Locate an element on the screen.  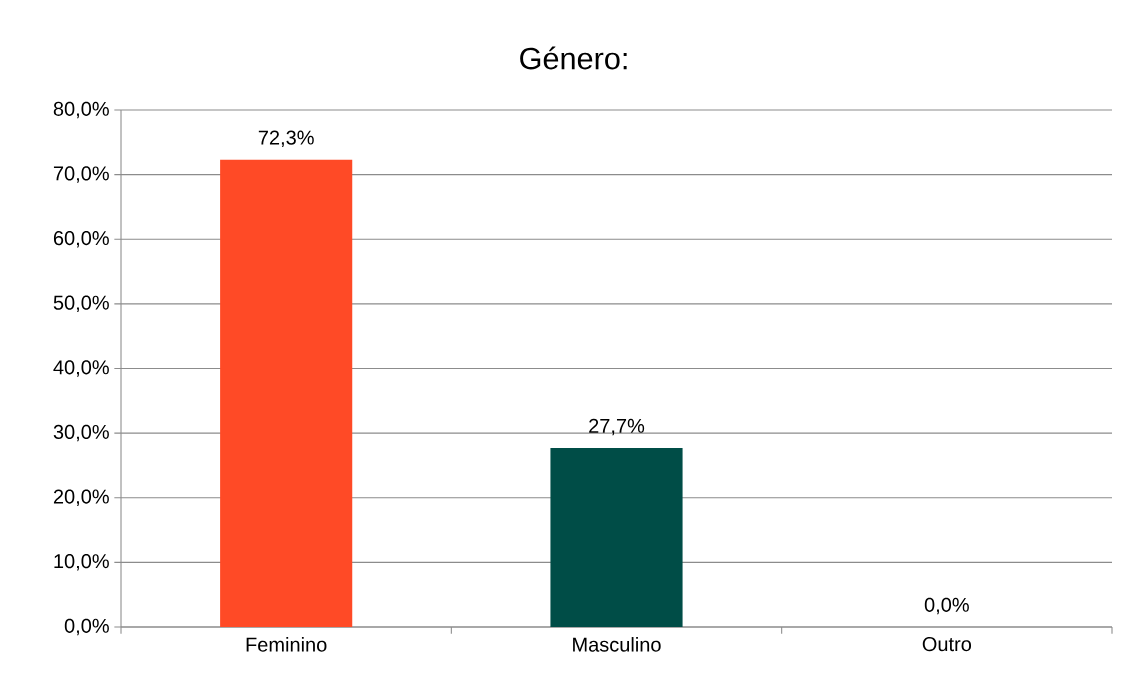
y-tick-label: 20,0% is located at coordinates (81, 497).